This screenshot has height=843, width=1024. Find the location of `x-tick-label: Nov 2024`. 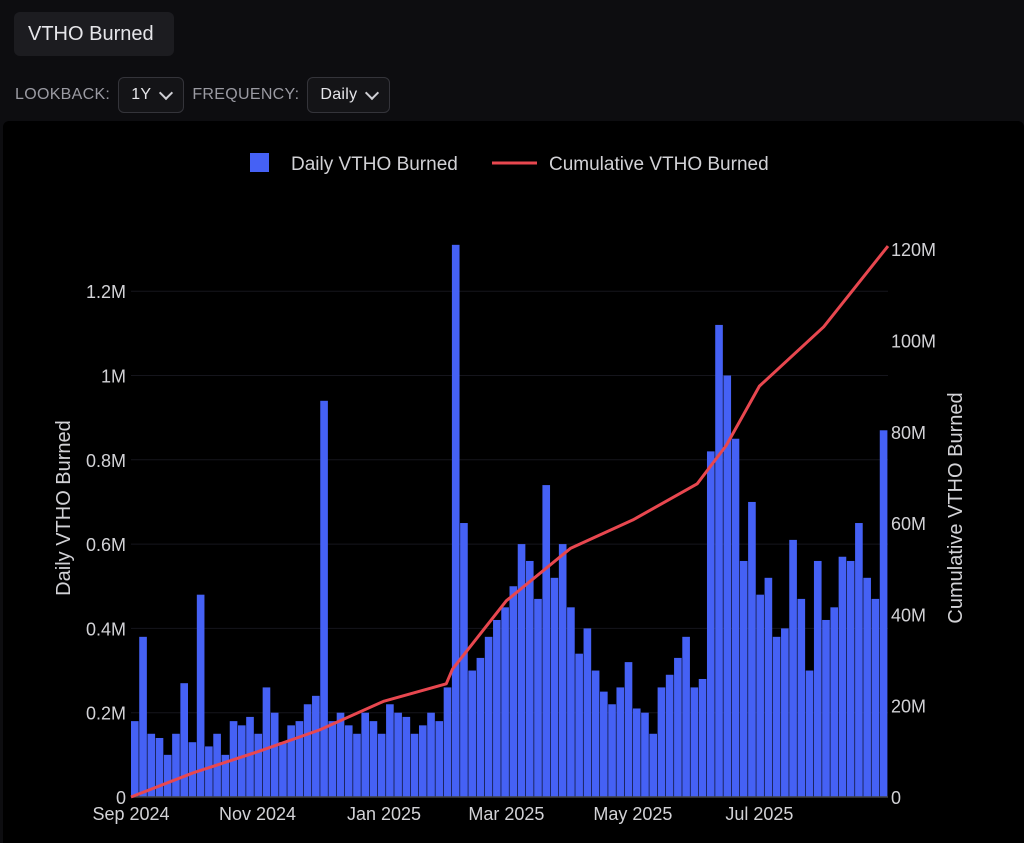

x-tick-label: Nov 2024 is located at coordinates (257, 814).